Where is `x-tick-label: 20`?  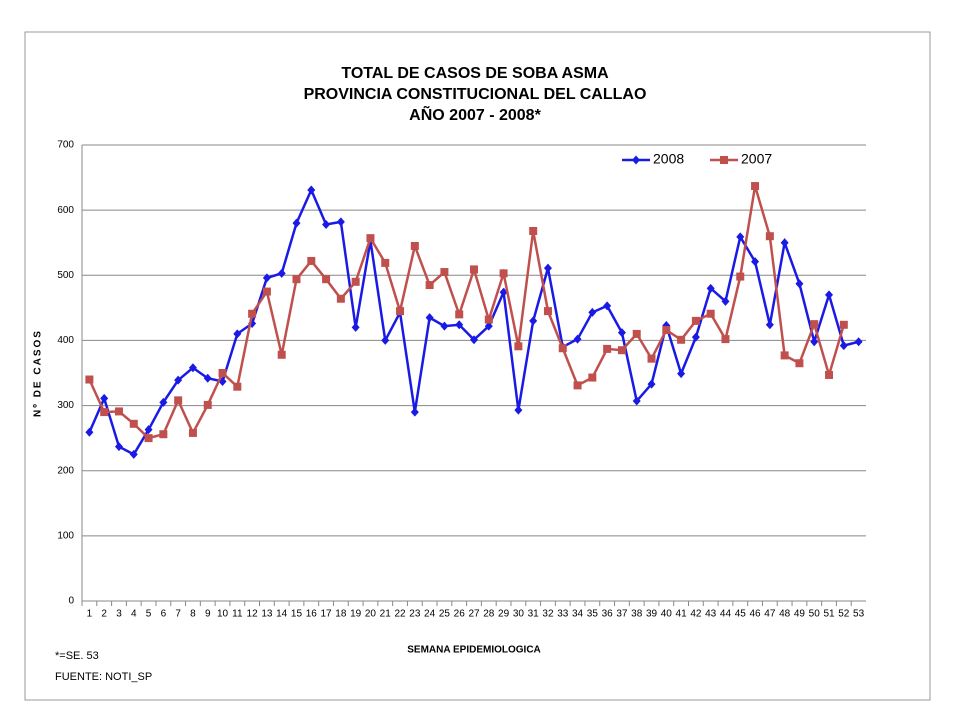
x-tick-label: 20 is located at coordinates (371, 614).